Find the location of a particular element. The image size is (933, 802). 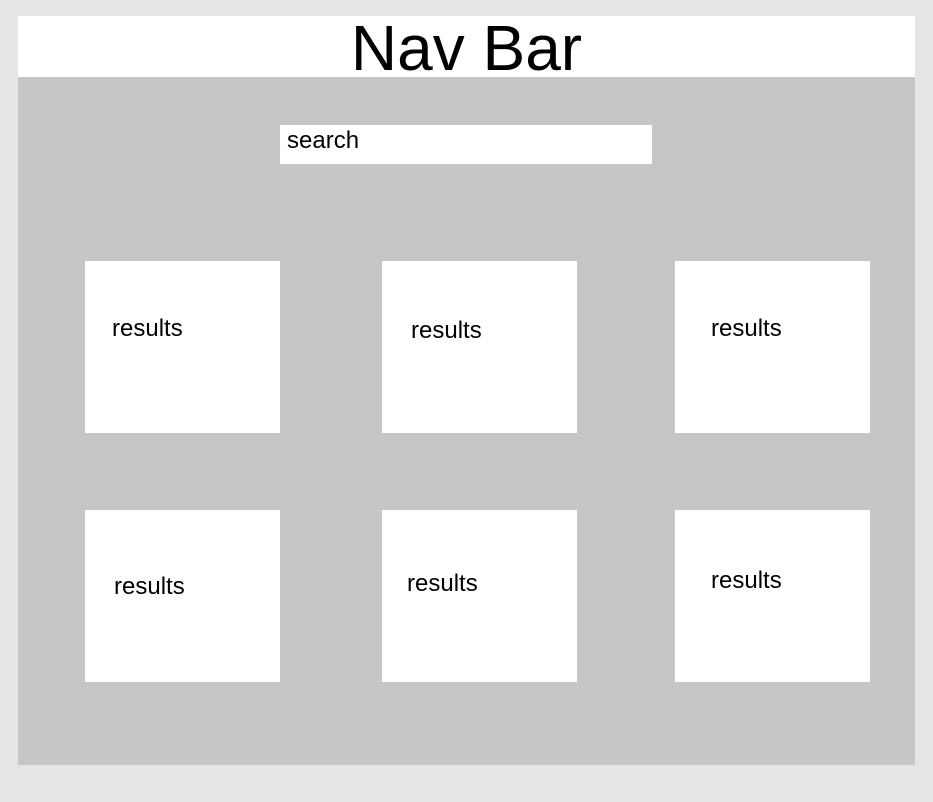

search-input is located at coordinates (469, 144).